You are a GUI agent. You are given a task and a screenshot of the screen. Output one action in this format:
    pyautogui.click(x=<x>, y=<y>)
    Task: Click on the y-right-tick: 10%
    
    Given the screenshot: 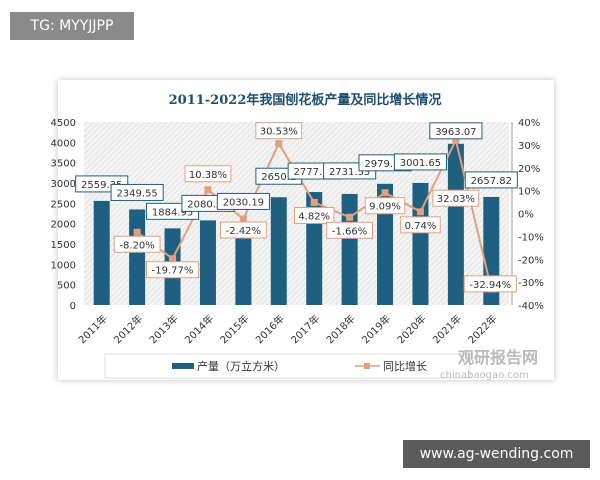 What is the action you would take?
    pyautogui.click(x=529, y=192)
    